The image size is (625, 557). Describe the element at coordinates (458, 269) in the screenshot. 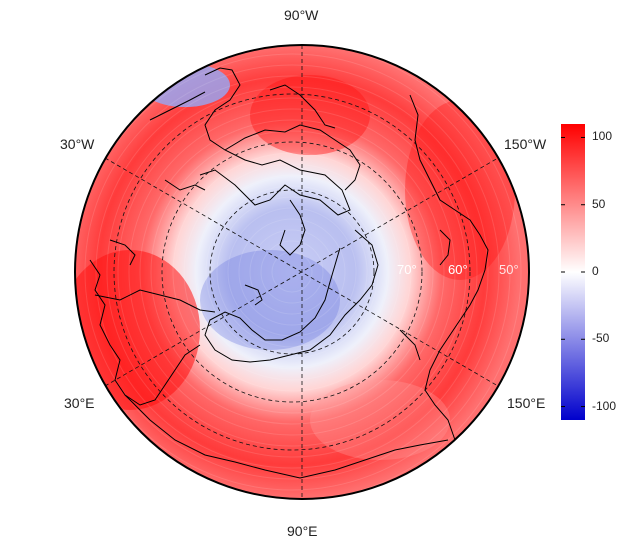

I see `lat-label-60: 60°` at that location.